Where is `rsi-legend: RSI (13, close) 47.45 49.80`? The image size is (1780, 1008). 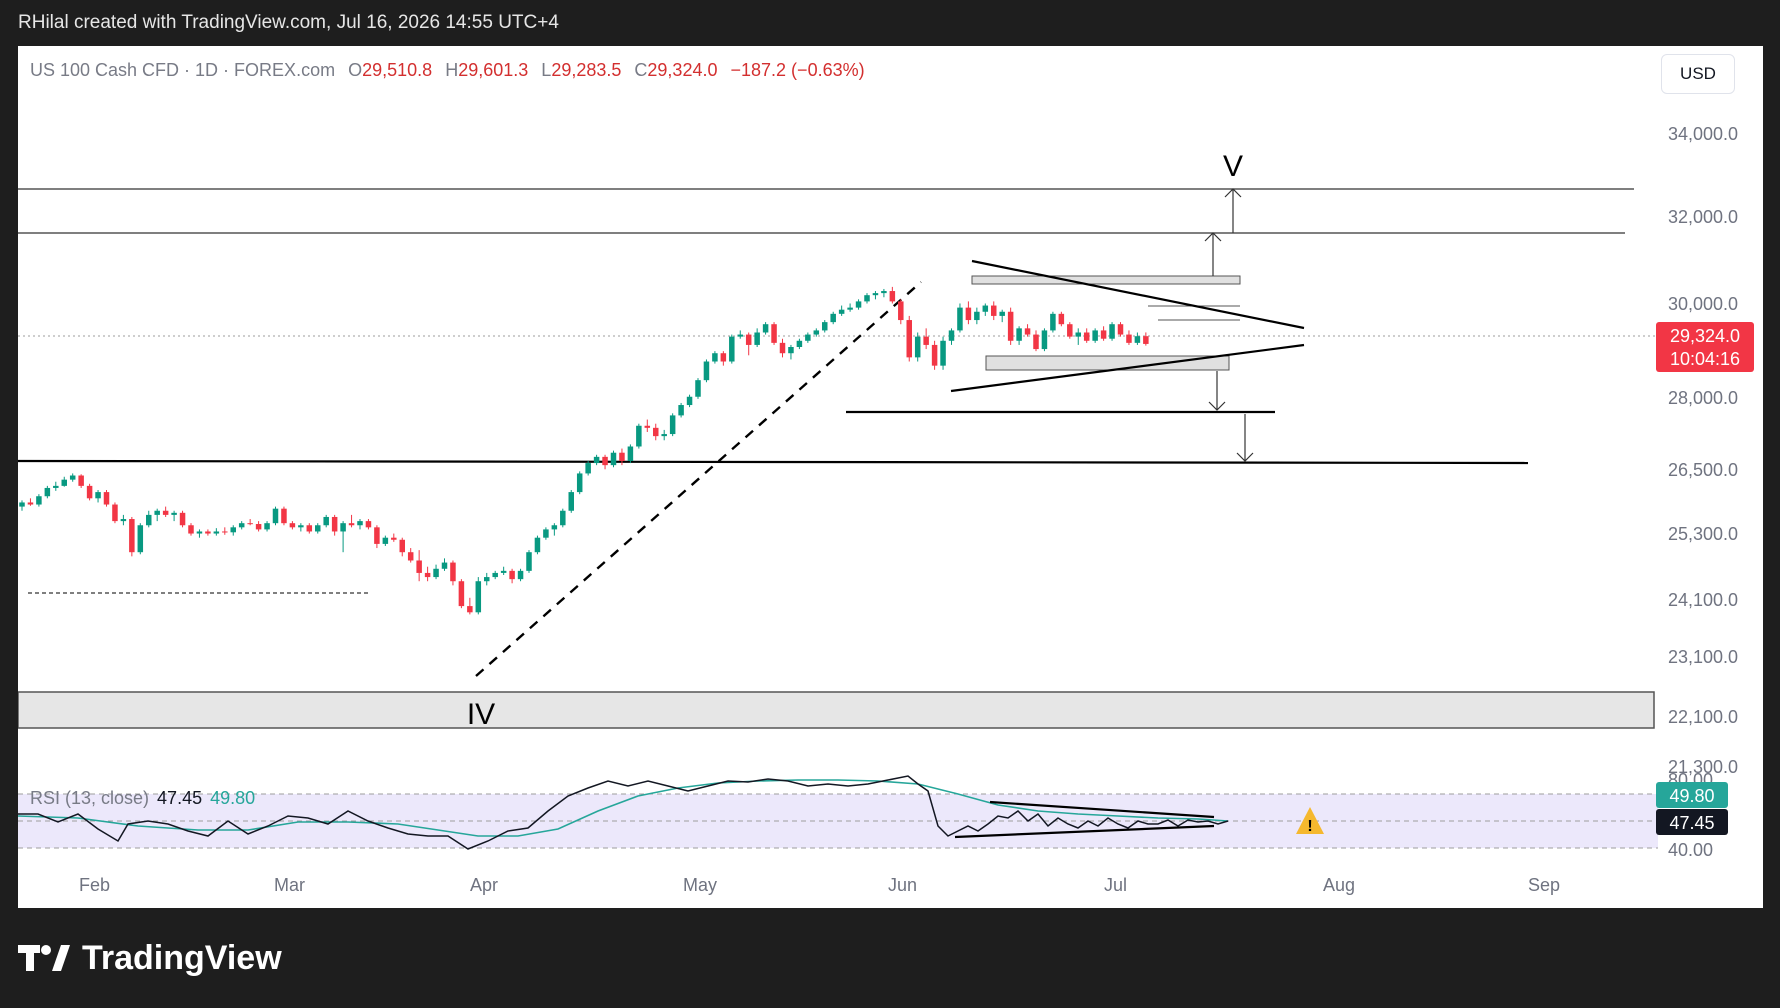
rsi-legend: RSI (13, close) 47.45 49.80 is located at coordinates (142, 798).